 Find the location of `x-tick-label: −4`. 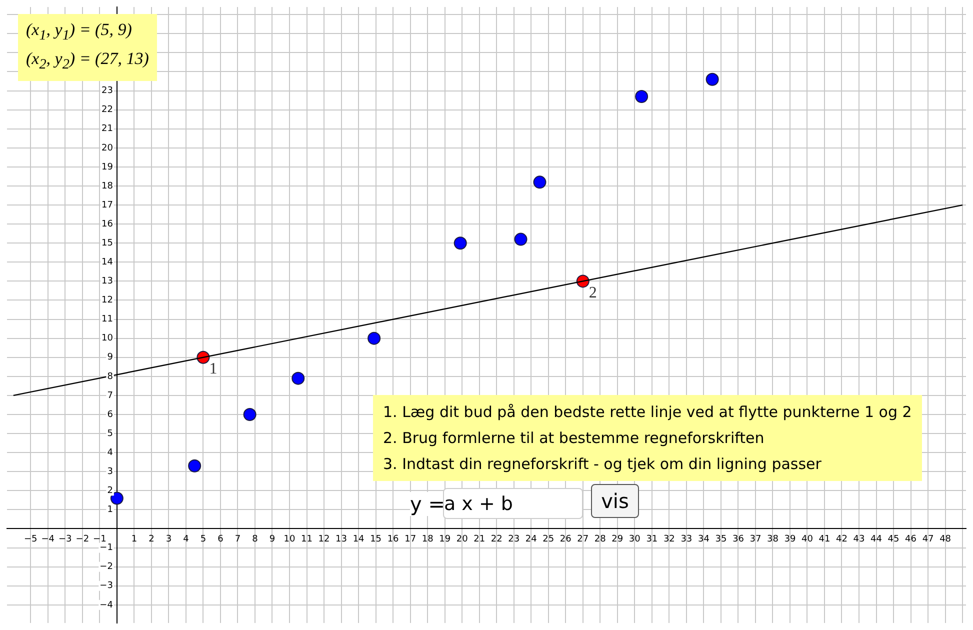

x-tick-label: −4 is located at coordinates (48, 539).